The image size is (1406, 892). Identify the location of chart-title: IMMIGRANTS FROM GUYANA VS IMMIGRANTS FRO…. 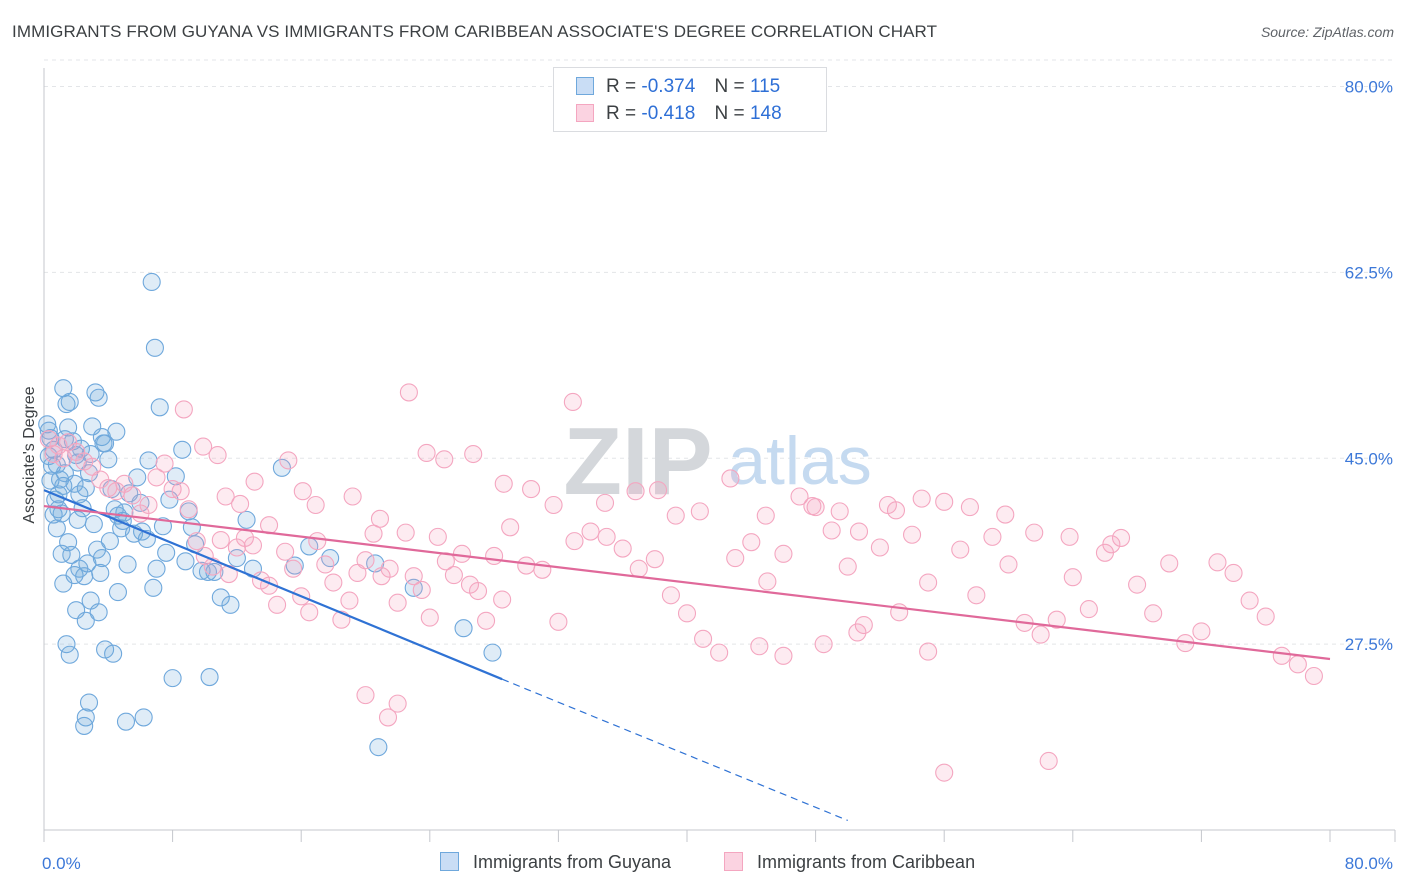
(475, 31).